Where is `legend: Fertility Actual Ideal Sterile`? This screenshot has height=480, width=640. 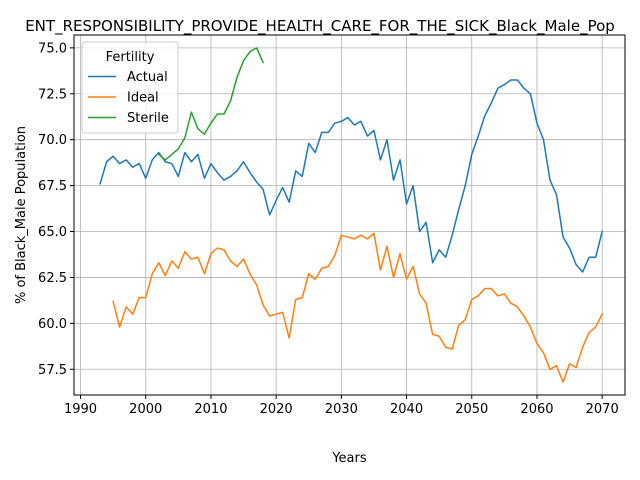 legend: Fertility Actual Ideal Sterile is located at coordinates (130, 87).